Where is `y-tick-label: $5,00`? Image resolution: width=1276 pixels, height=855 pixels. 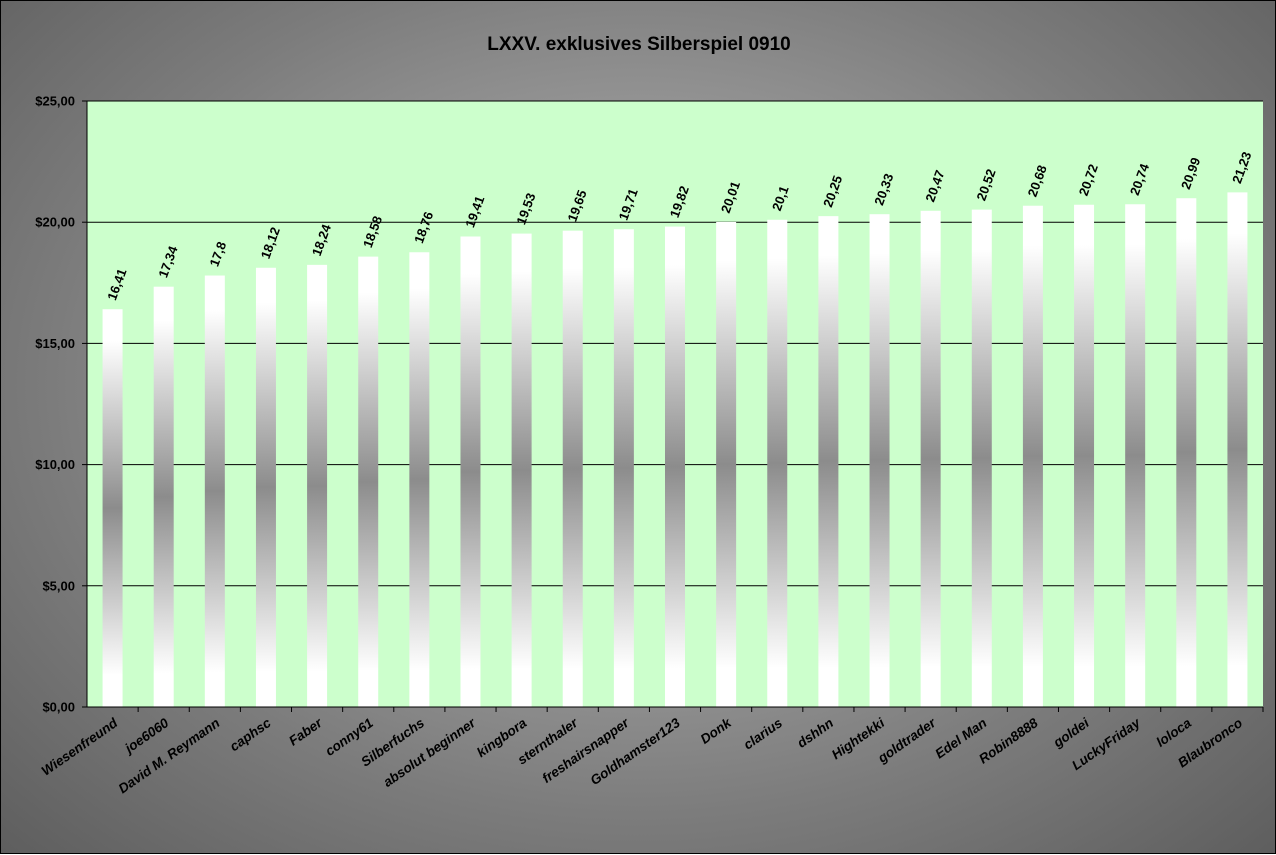 y-tick-label: $5,00 is located at coordinates (58, 585).